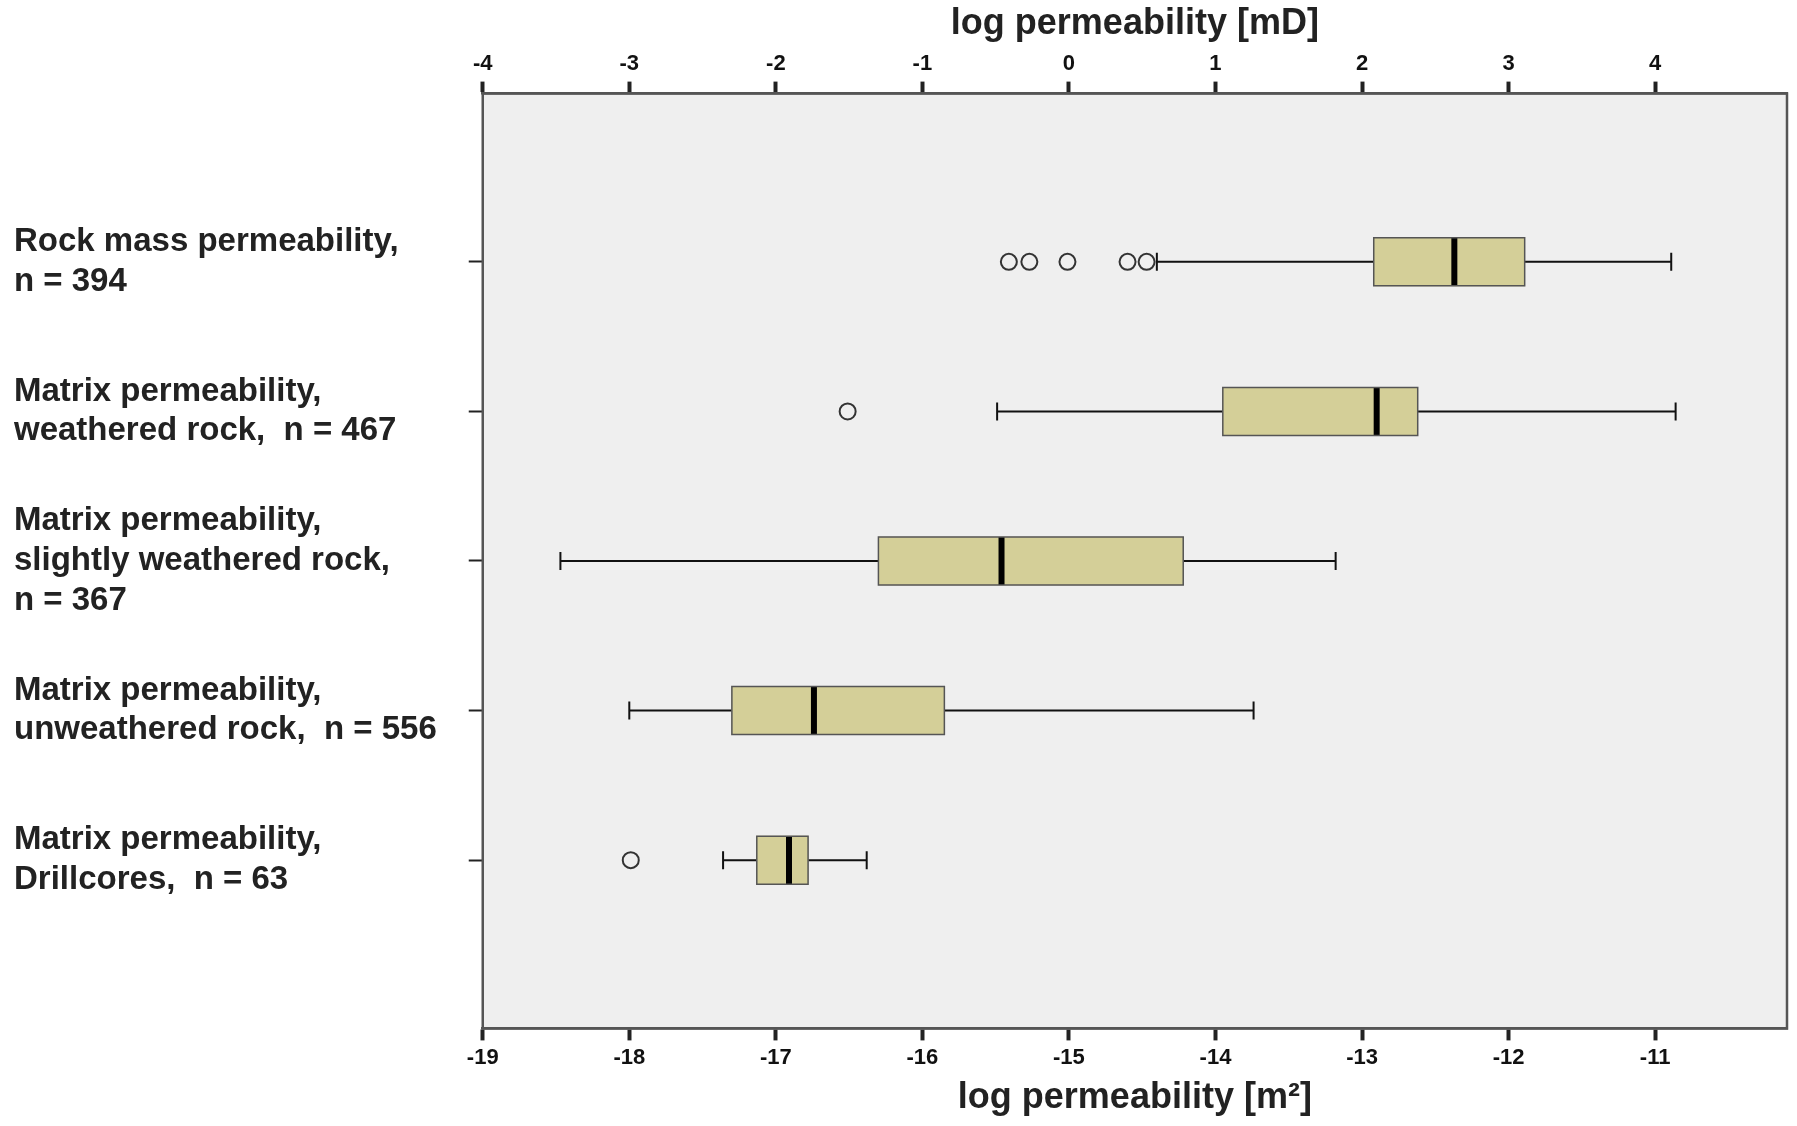 Image resolution: width=1797 pixels, height=1126 pixels. I want to click on y-tick-label: Matrix permeability, slightly weathered rock, n = 367, so click(202, 558).